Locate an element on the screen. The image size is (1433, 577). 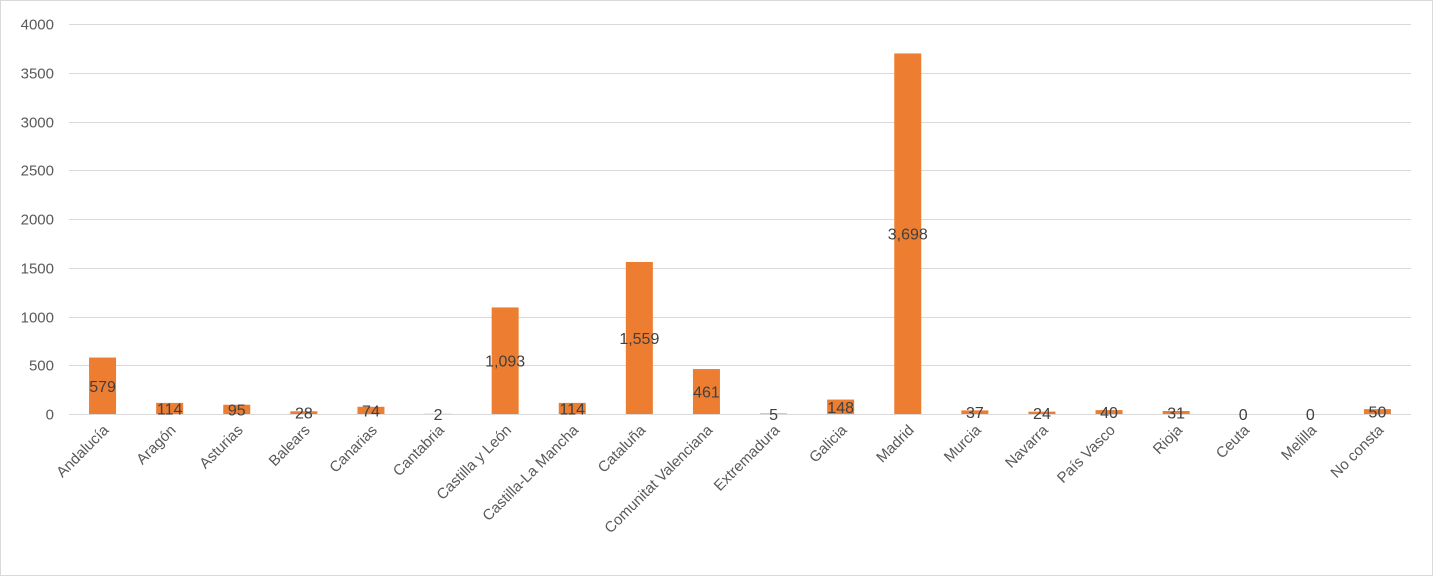
category-label: Extremadura is located at coordinates (747, 457).